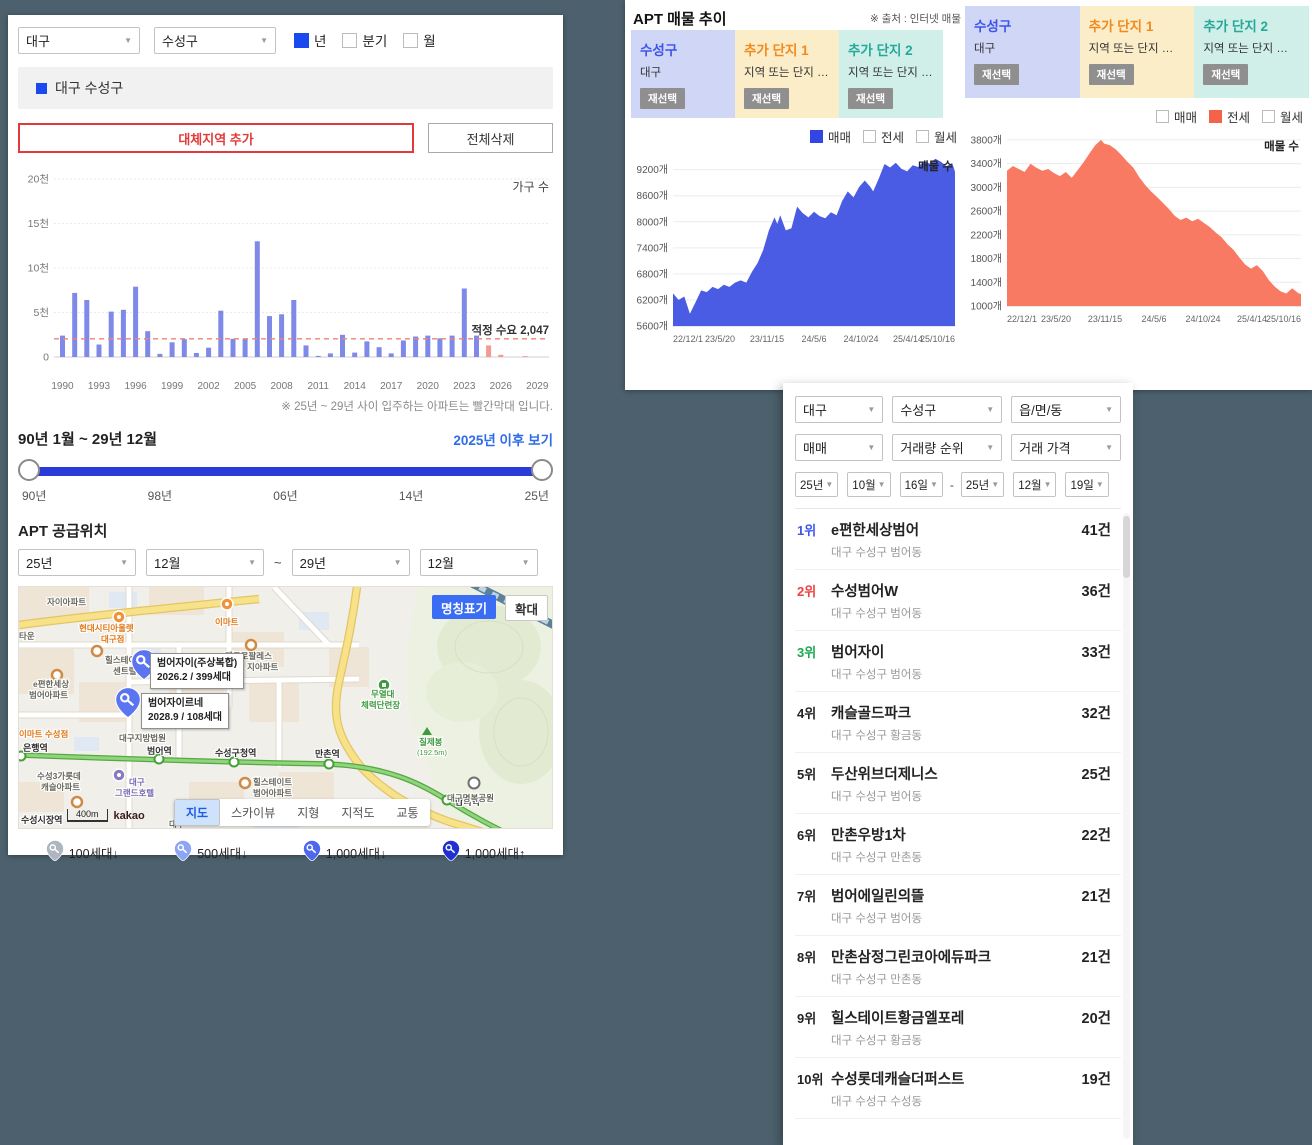  What do you see at coordinates (350, 562) in the screenshot?
I see `to-year-select: 29년 ▼` at bounding box center [350, 562].